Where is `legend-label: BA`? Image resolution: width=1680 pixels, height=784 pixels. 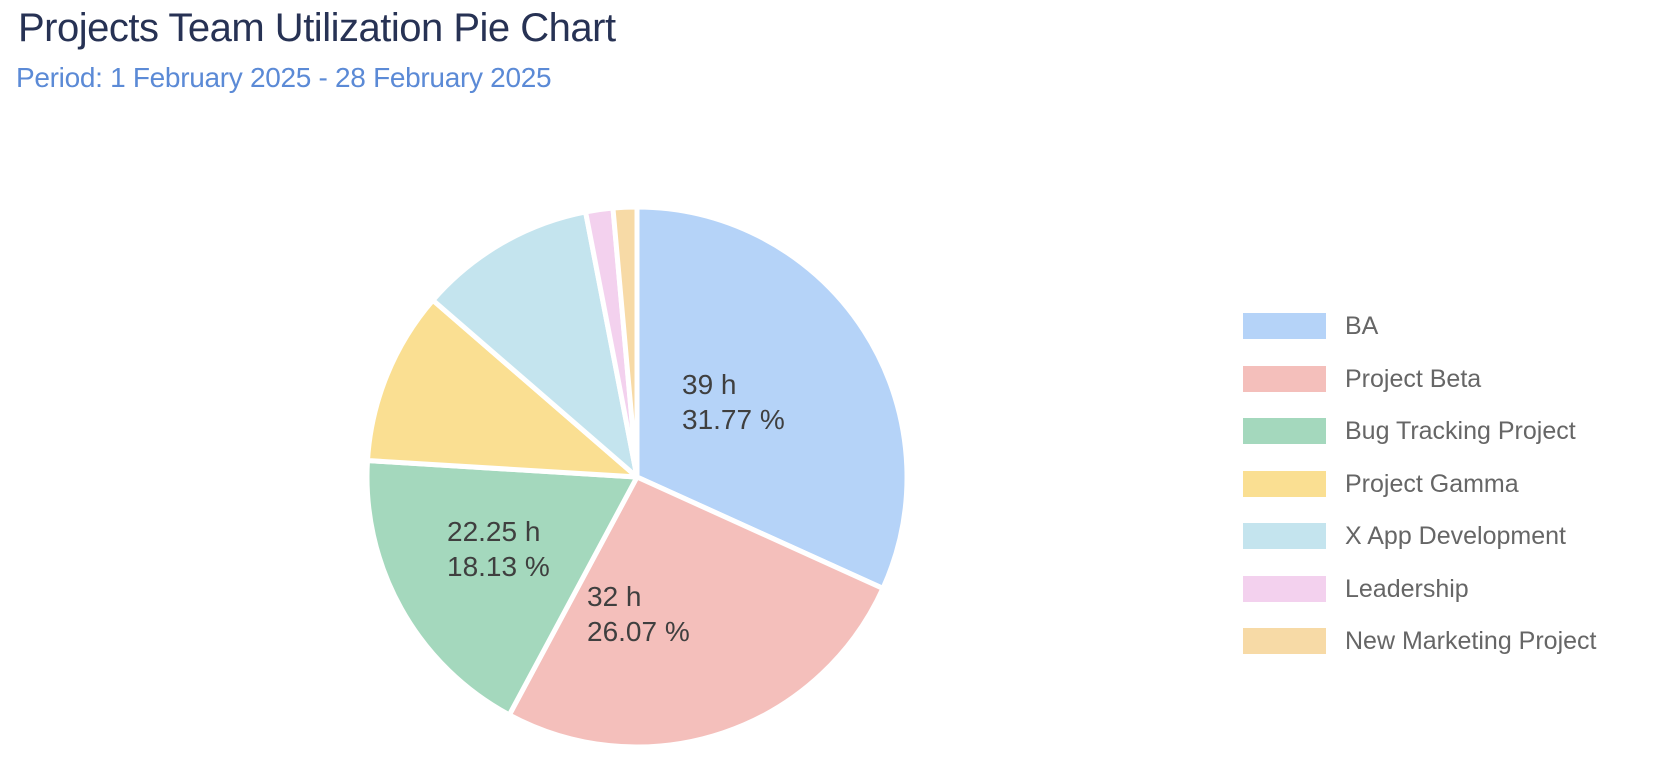 legend-label: BA is located at coordinates (1362, 326).